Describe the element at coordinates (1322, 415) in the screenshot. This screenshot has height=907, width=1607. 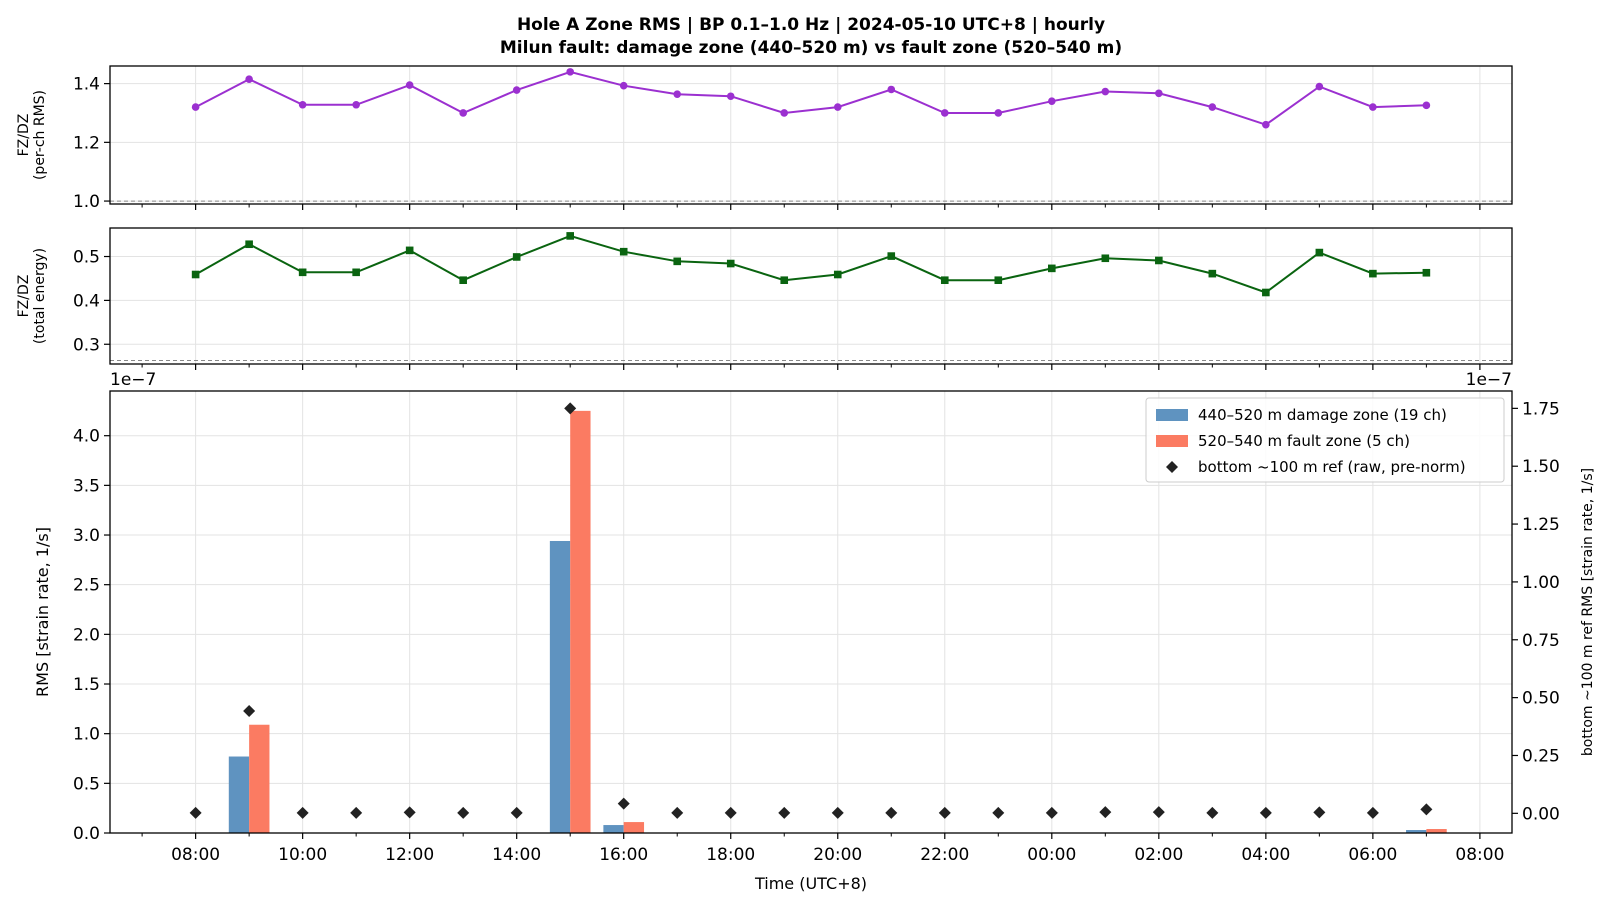
I see `legend-entry: 440–520 m damage zone (19 ch)` at that location.